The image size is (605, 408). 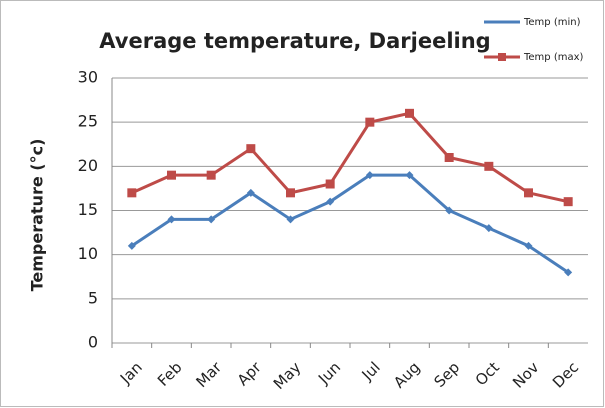 I want to click on chart-title: Average temperature, Darjeeling, so click(x=294, y=41).